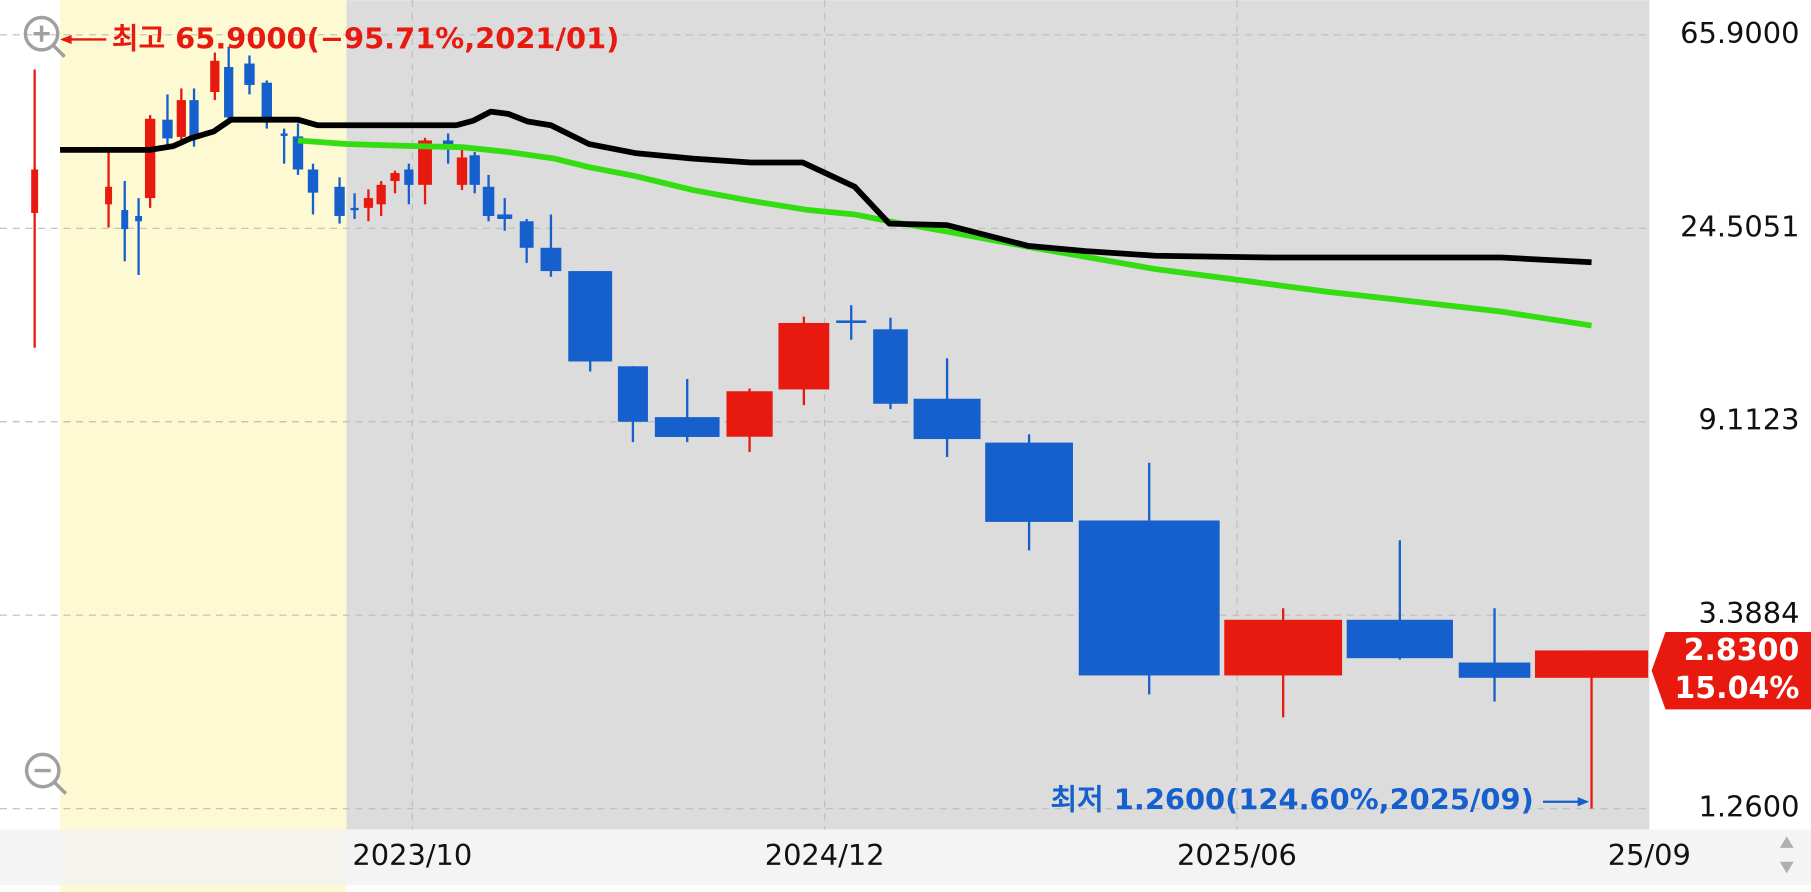  I want to click on zoom-in-handle, so click(58, 50).